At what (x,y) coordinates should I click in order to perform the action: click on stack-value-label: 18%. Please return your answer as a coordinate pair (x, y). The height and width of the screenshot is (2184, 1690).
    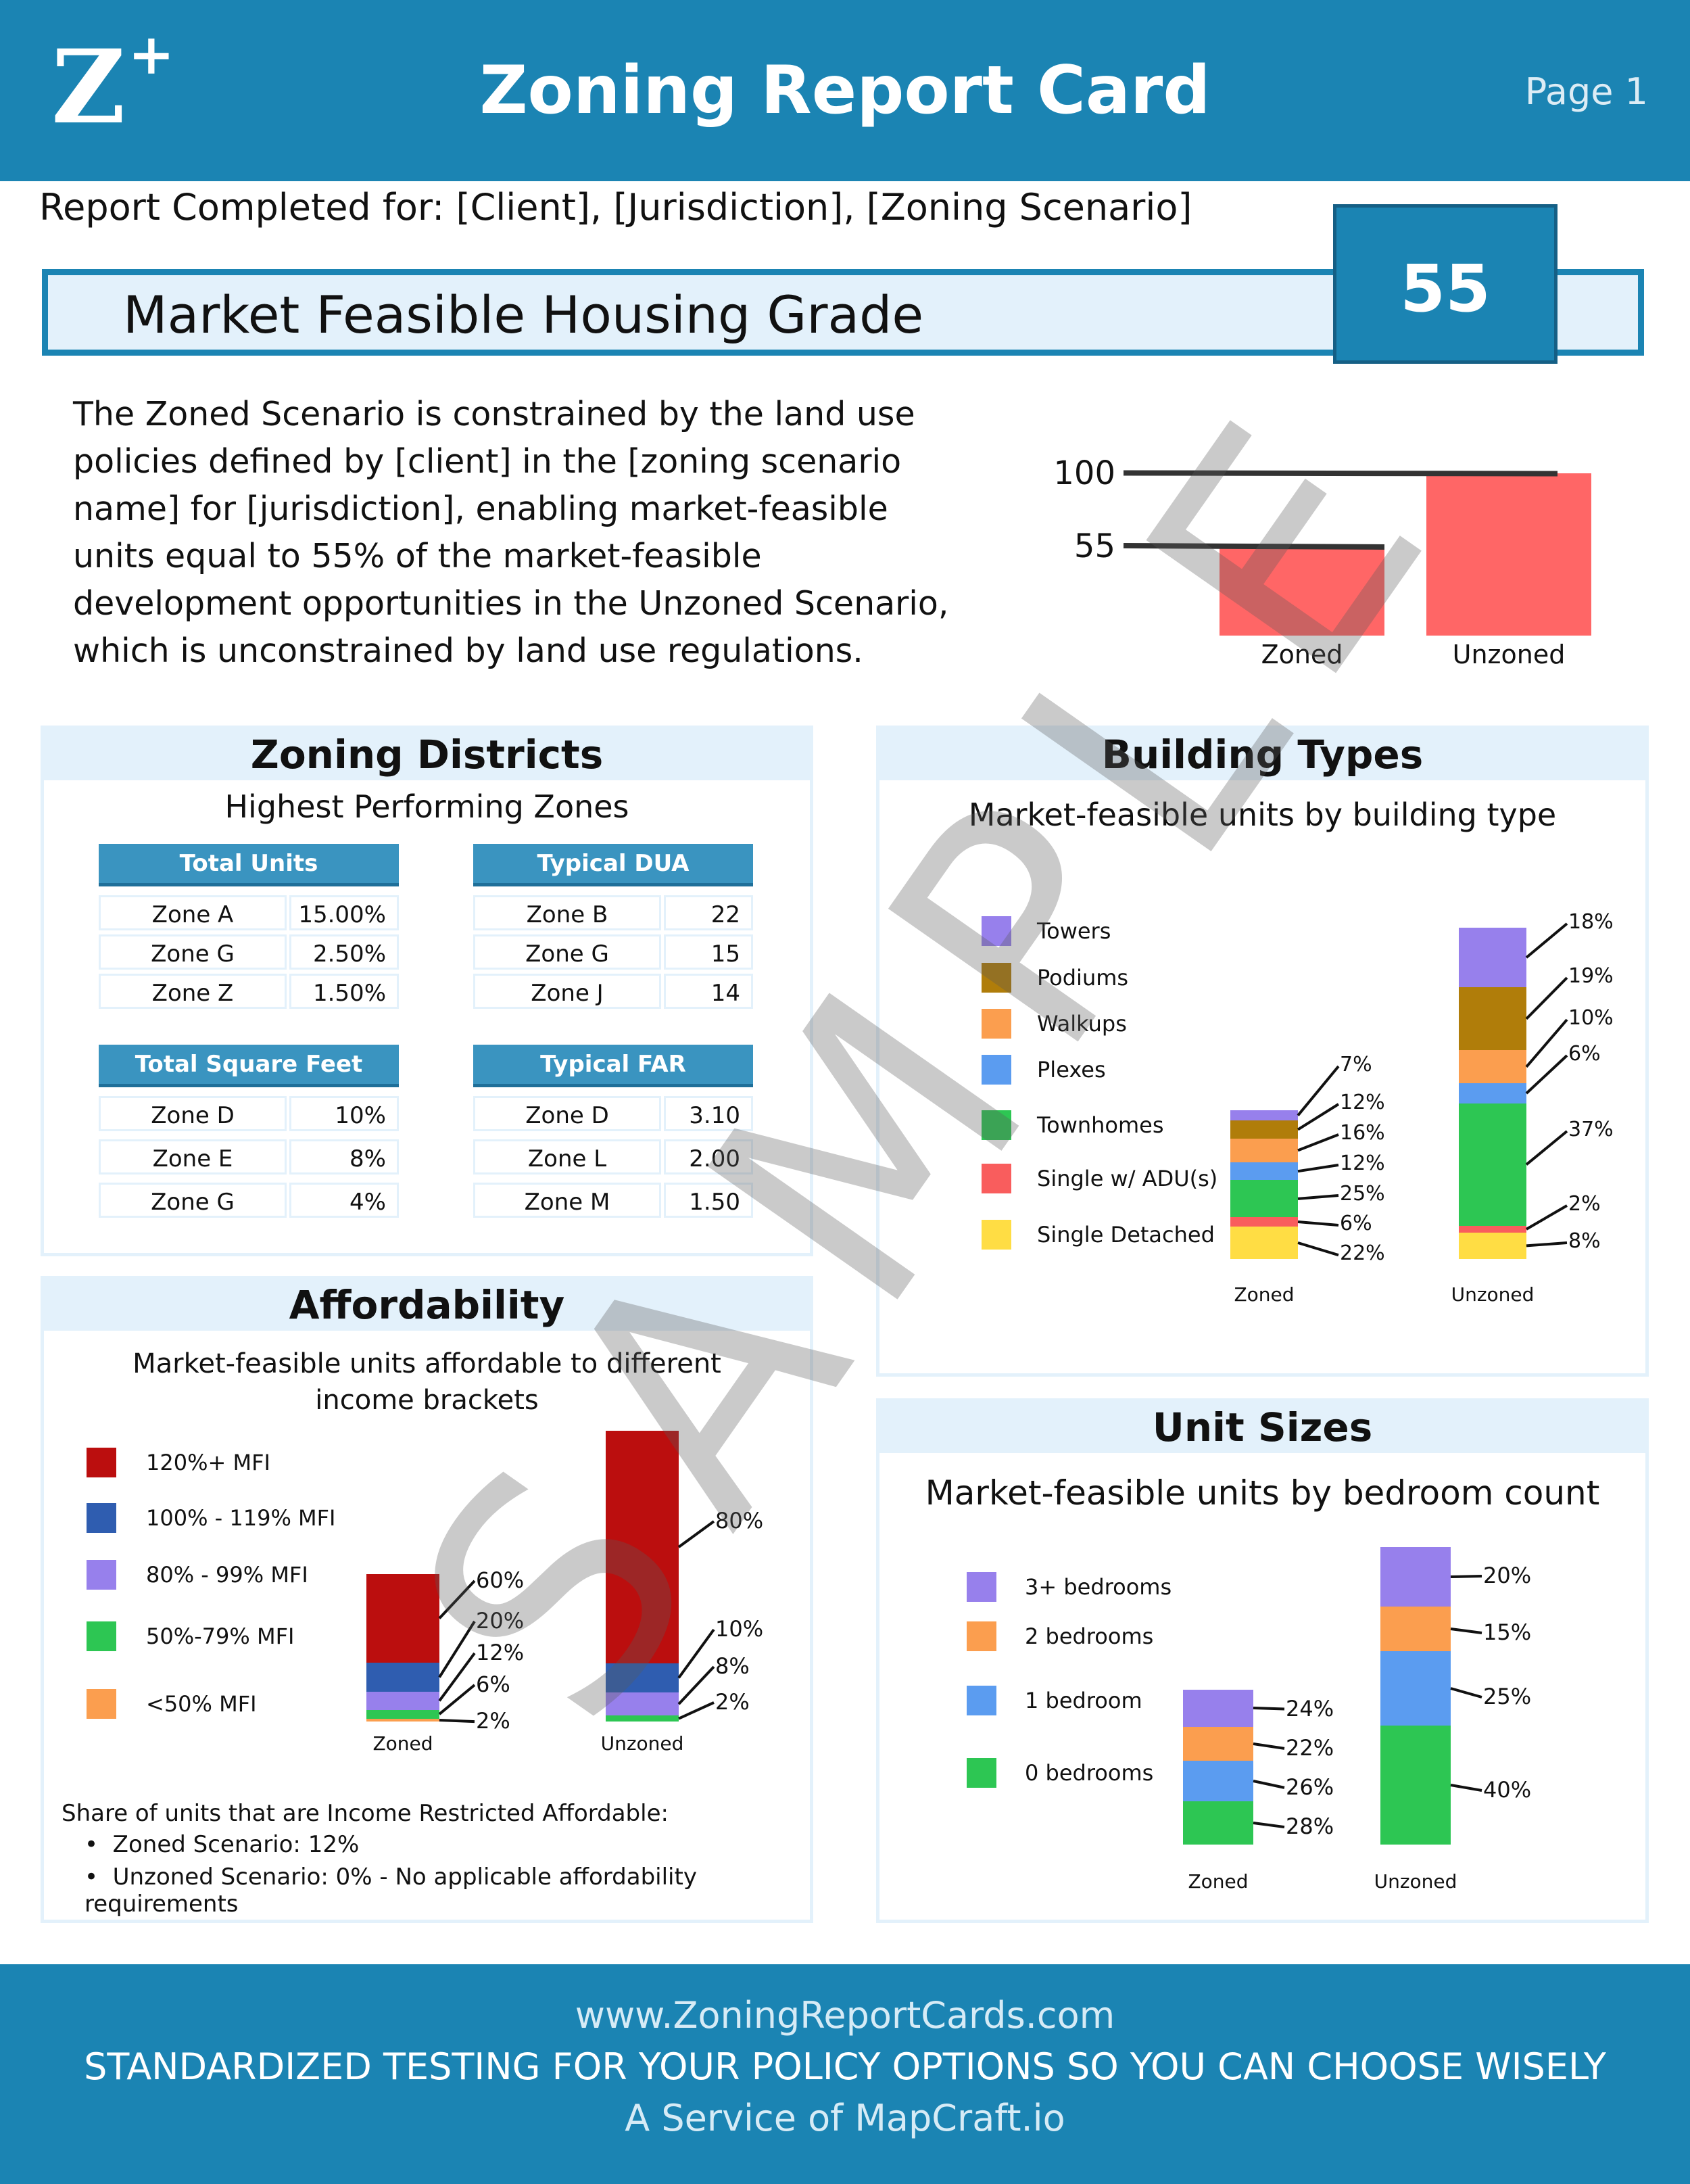
    Looking at the image, I should click on (1591, 922).